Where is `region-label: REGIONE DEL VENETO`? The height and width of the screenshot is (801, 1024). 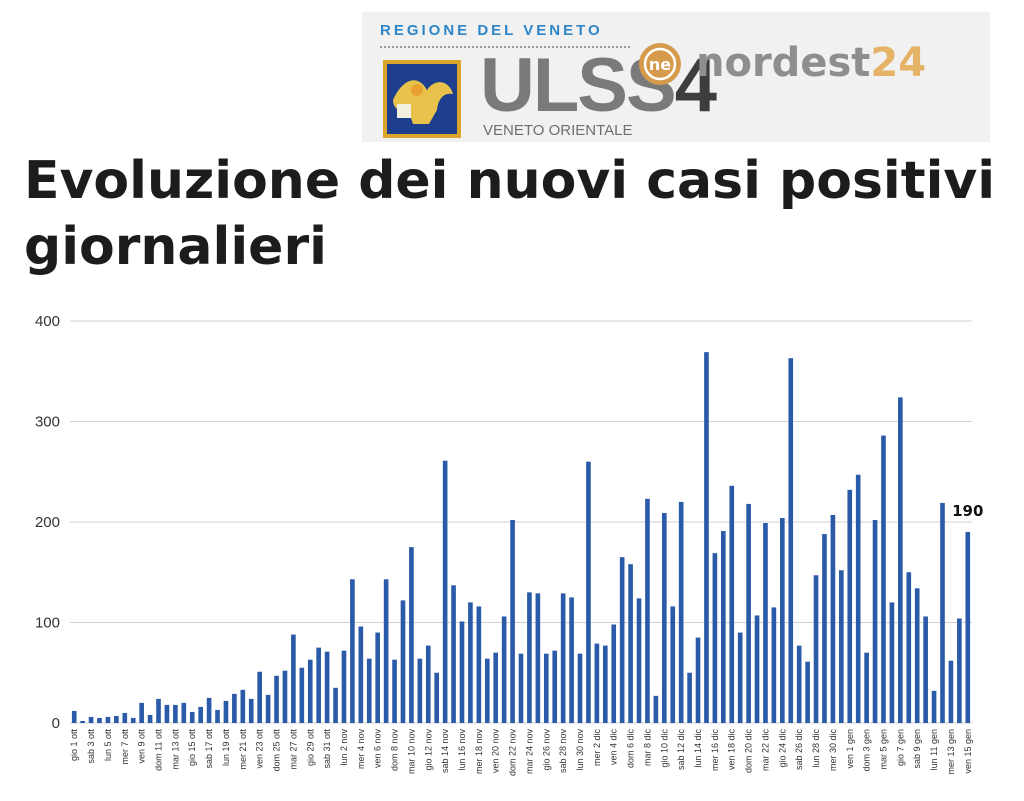
region-label: REGIONE DEL VENETO is located at coordinates (491, 30).